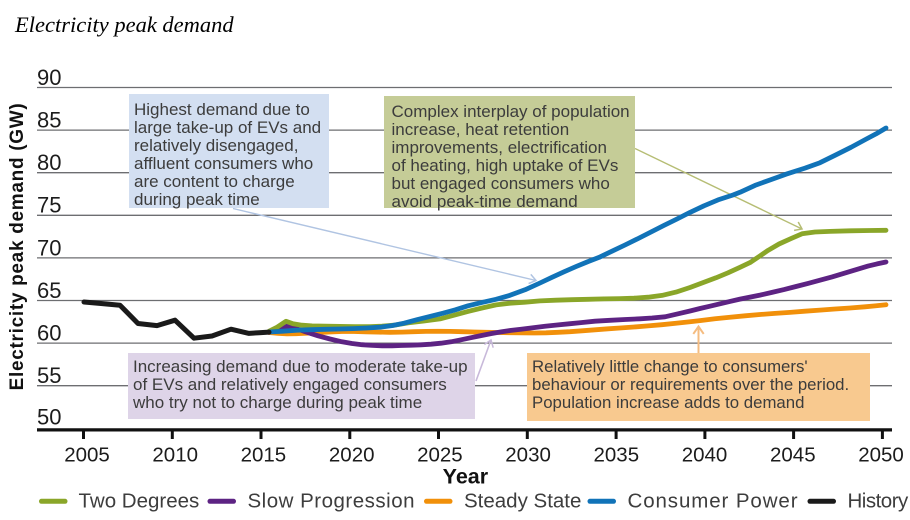 Image resolution: width=910 pixels, height=520 pixels. I want to click on svg-text: 90, so click(49, 77).